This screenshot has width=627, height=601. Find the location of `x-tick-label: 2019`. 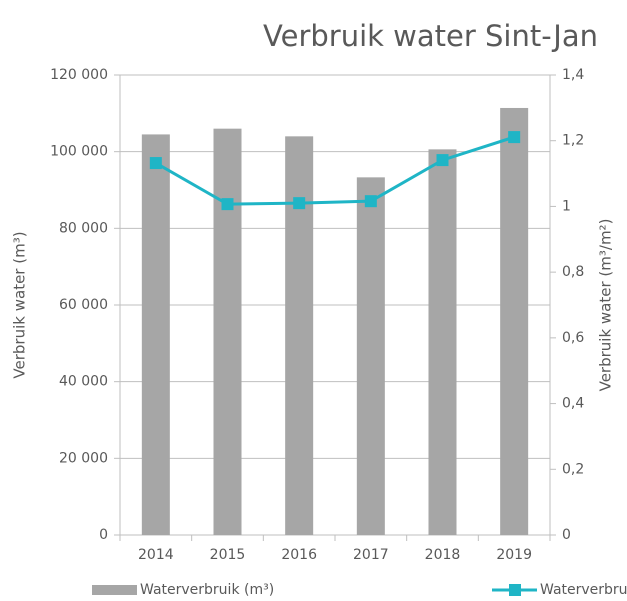

x-tick-label: 2019 is located at coordinates (514, 555).